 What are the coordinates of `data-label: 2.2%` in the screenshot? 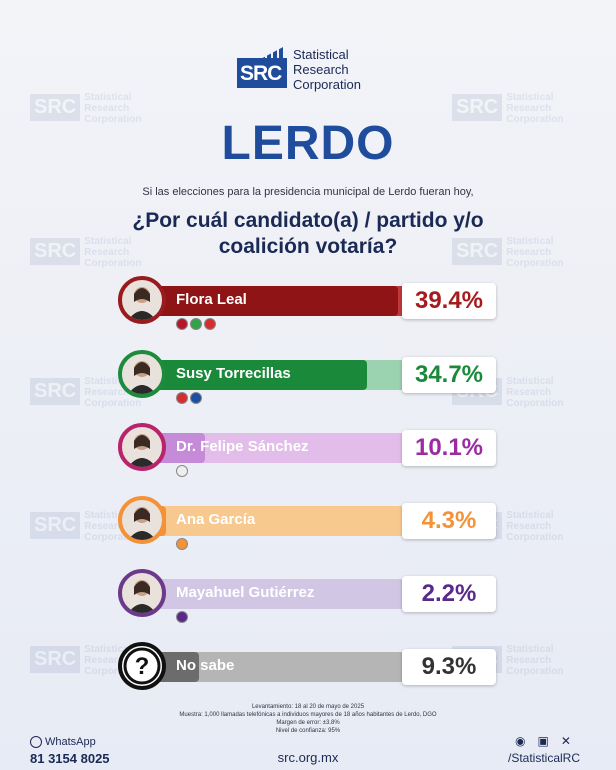 It's located at (449, 593).